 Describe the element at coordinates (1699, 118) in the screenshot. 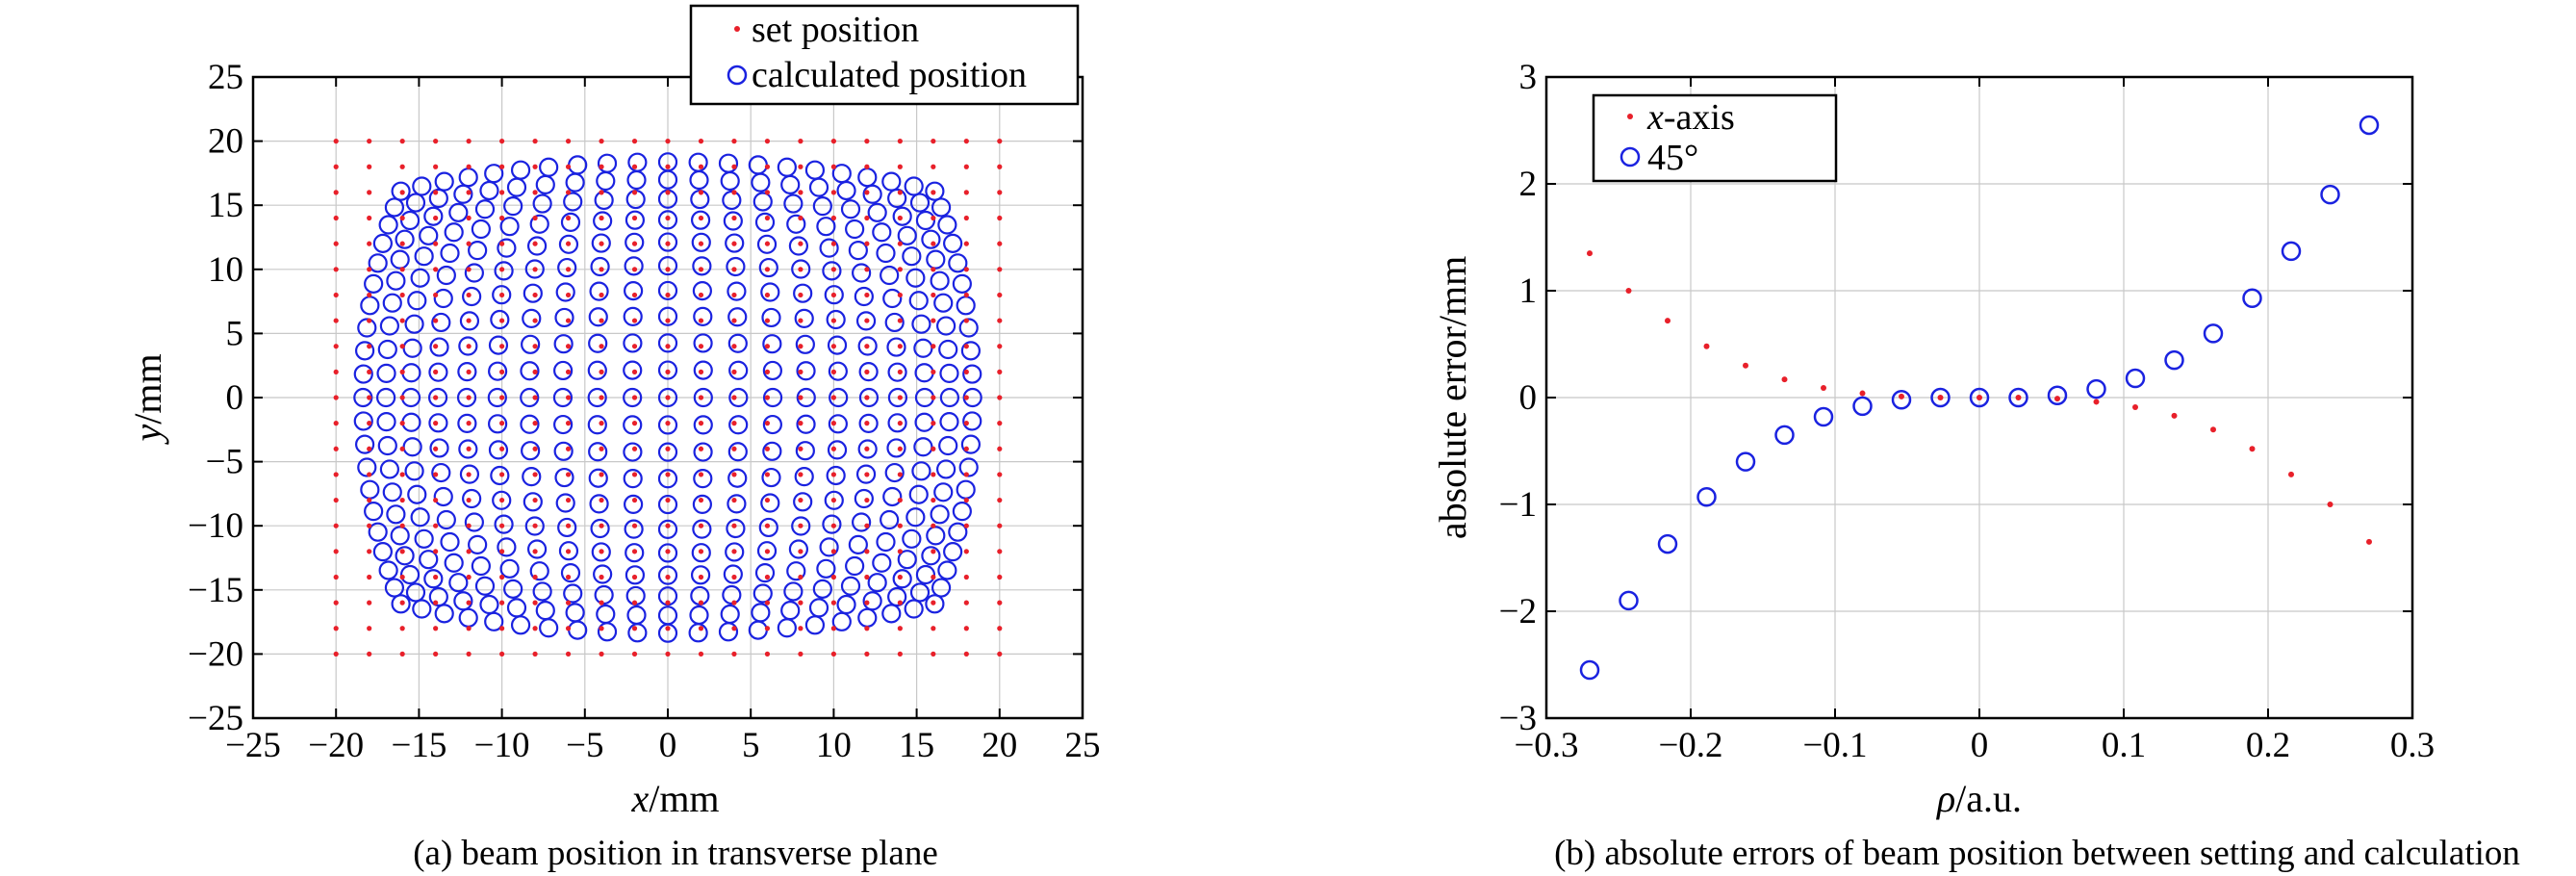

I see `chart-b-legend-xaxis-rest: -axis` at that location.